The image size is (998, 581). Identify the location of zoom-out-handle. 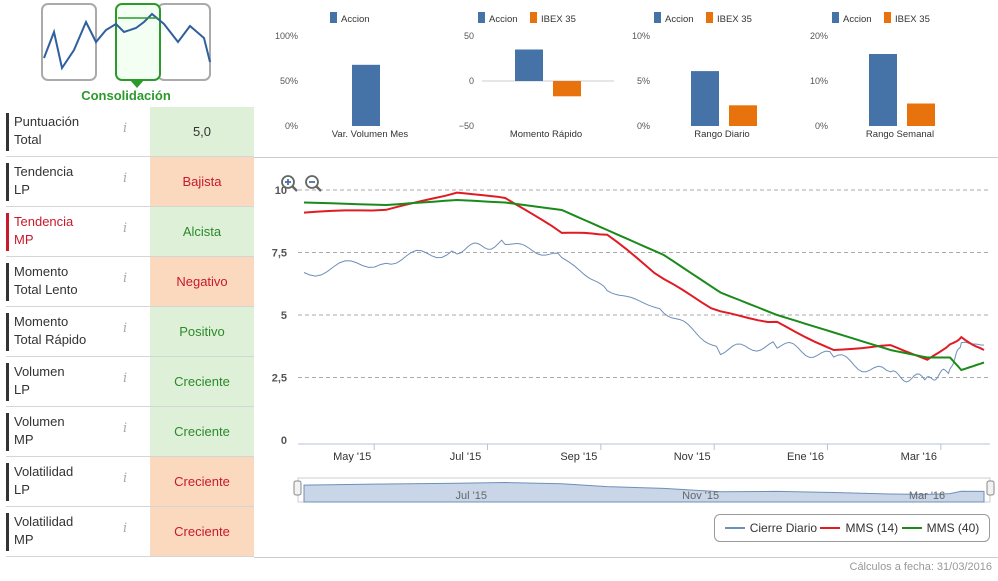
(318, 188).